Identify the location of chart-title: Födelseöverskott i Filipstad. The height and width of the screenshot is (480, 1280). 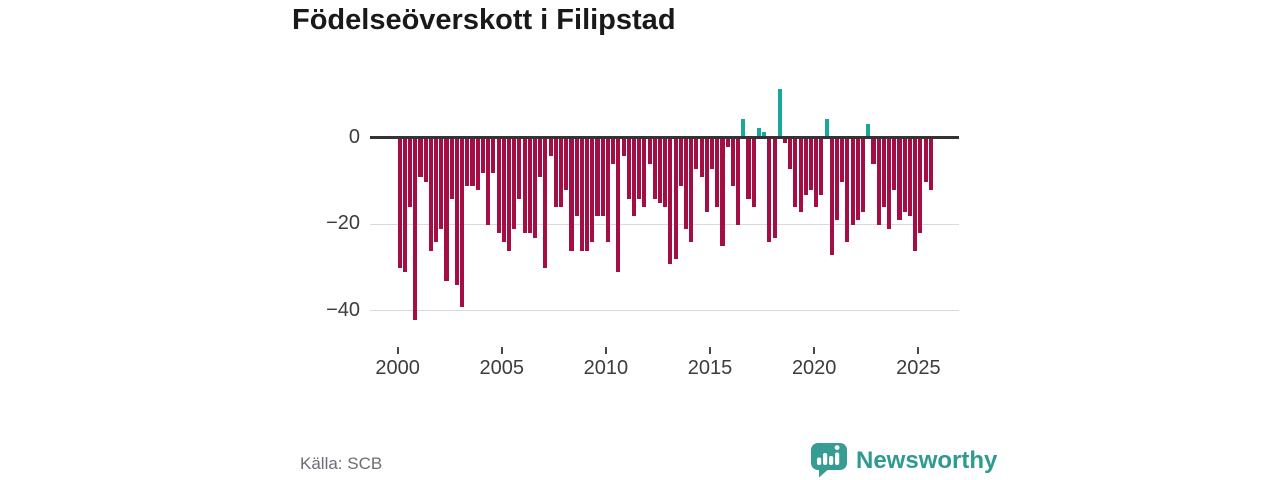
(484, 20).